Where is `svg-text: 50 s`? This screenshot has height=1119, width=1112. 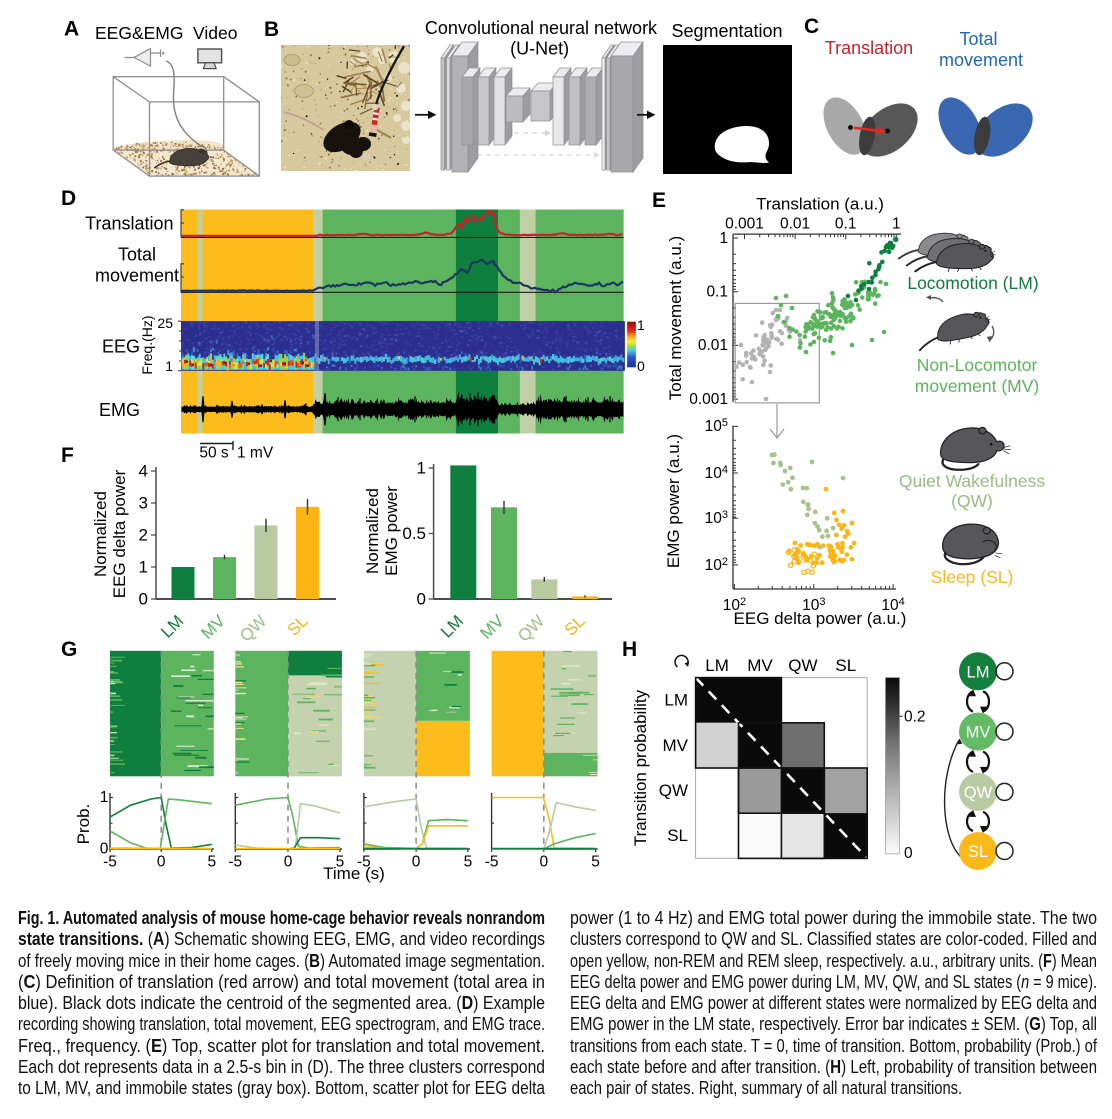 svg-text: 50 s is located at coordinates (214, 453).